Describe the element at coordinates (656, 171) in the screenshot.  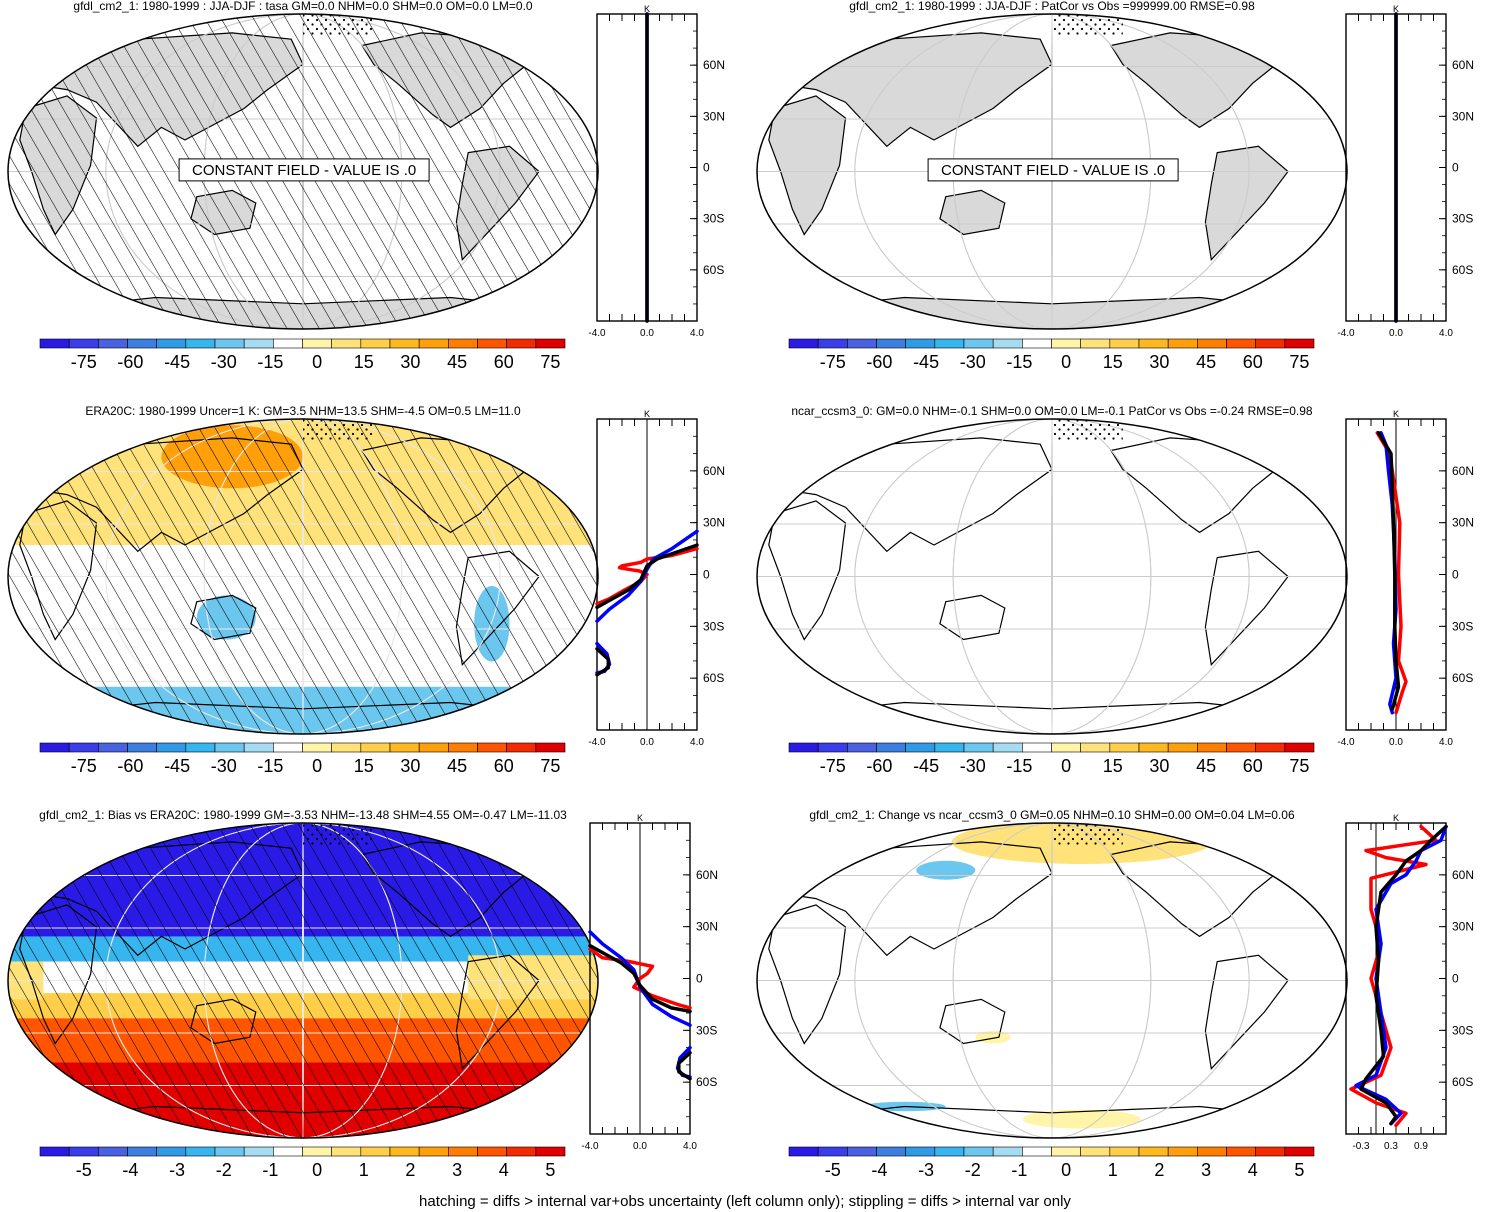
I see `profile-p1: 60N 30N 0 30S 60S K -4.0 0.0 4.0` at that location.